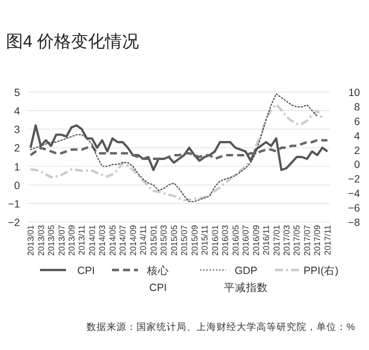  Describe the element at coordinates (221, 327) in the screenshot. I see `source-note: 数据来源：国家统计局、上海财经大学高等研究院，单位：%` at that location.